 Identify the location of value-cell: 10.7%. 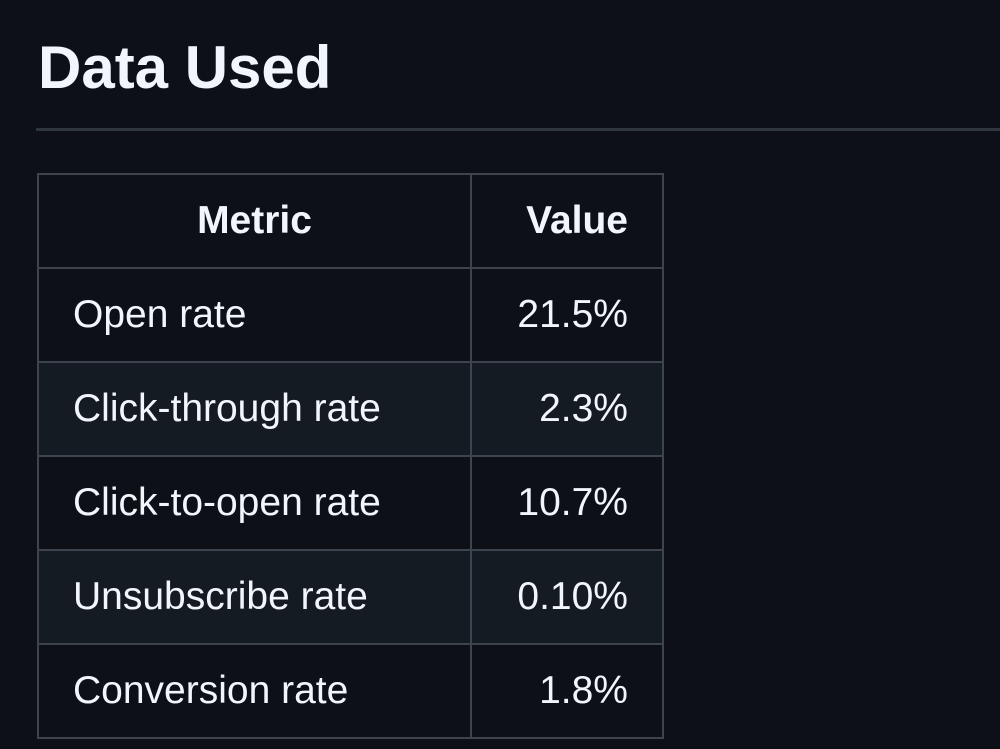
(567, 503).